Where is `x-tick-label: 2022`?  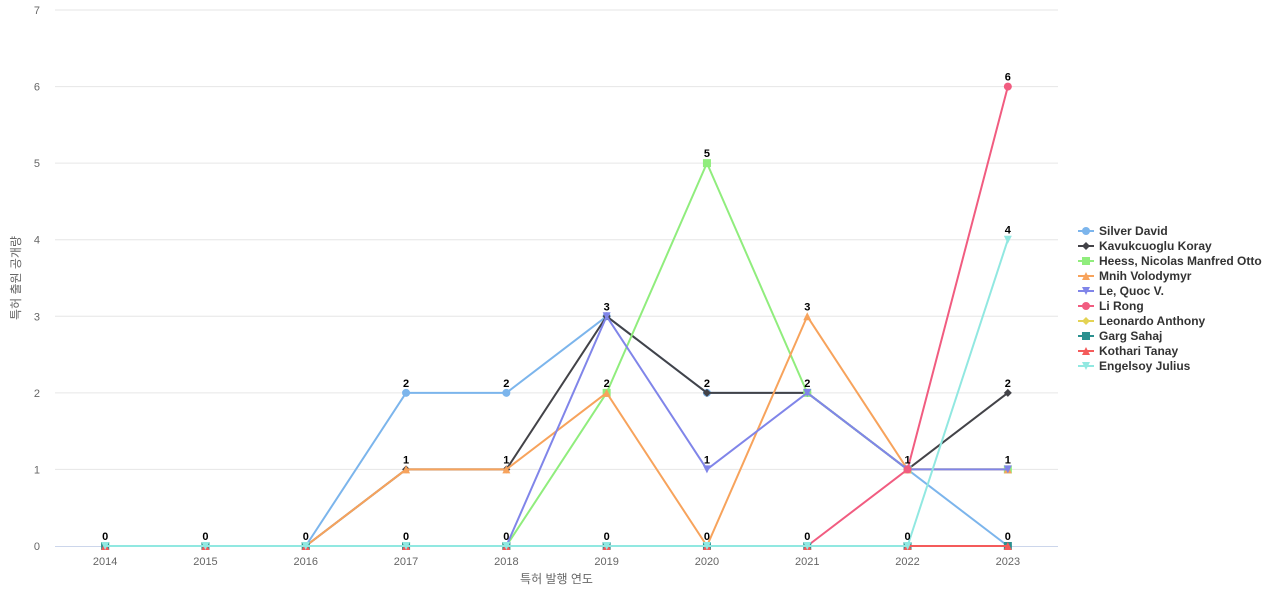
x-tick-label: 2022 is located at coordinates (907, 562).